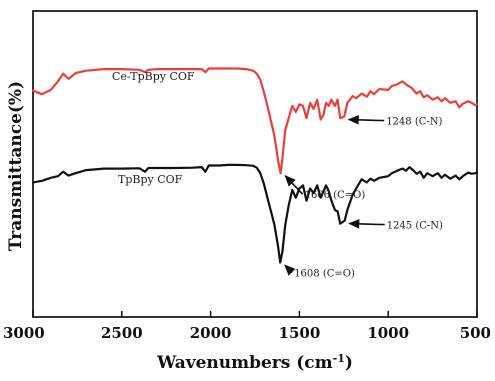 The image size is (495, 381). What do you see at coordinates (475, 333) in the screenshot?
I see `x-tick-label-5: 500` at bounding box center [475, 333].